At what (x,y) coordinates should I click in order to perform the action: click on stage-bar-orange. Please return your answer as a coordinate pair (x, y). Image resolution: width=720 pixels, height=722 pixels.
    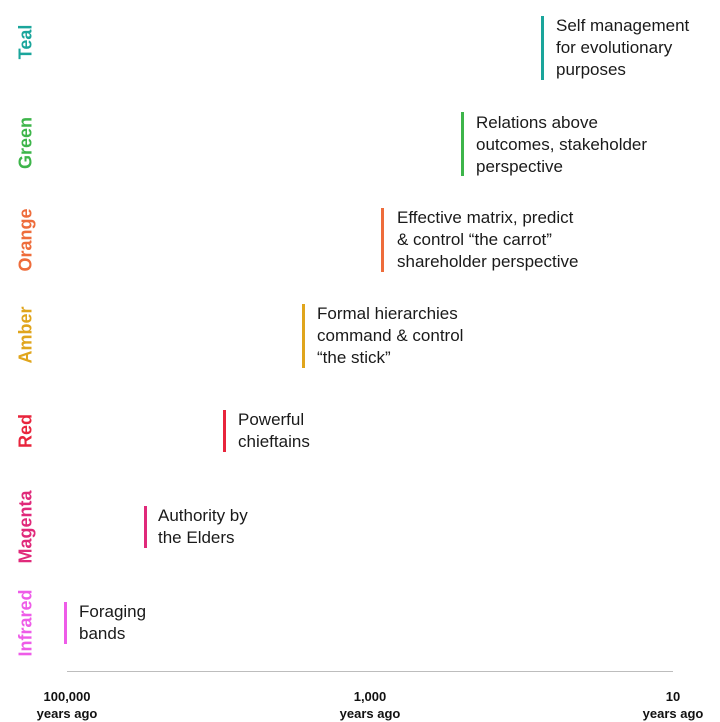
    Looking at the image, I should click on (382, 240).